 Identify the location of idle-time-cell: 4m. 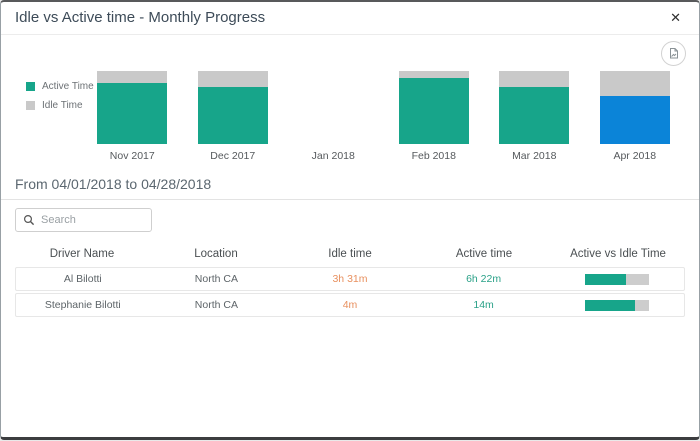
(350, 305).